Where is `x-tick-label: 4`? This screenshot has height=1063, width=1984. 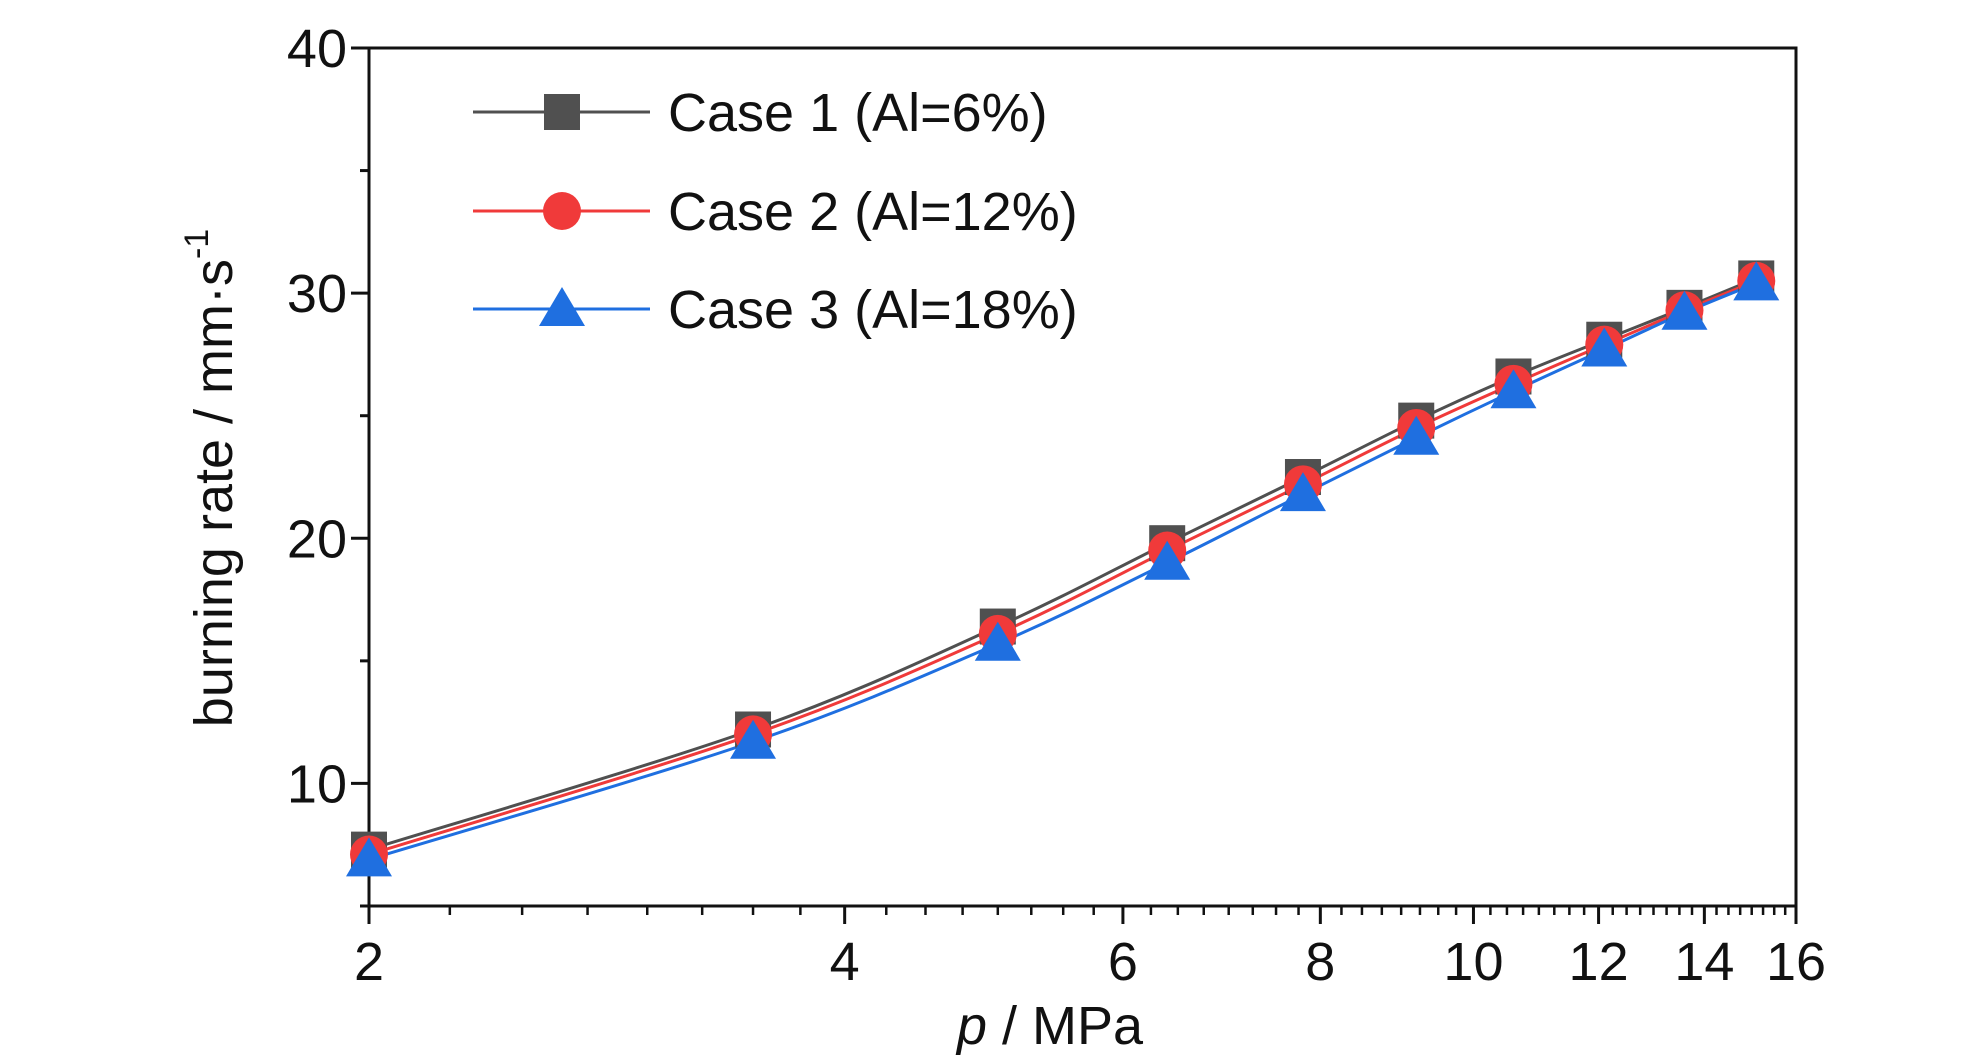
x-tick-label: 4 is located at coordinates (845, 962).